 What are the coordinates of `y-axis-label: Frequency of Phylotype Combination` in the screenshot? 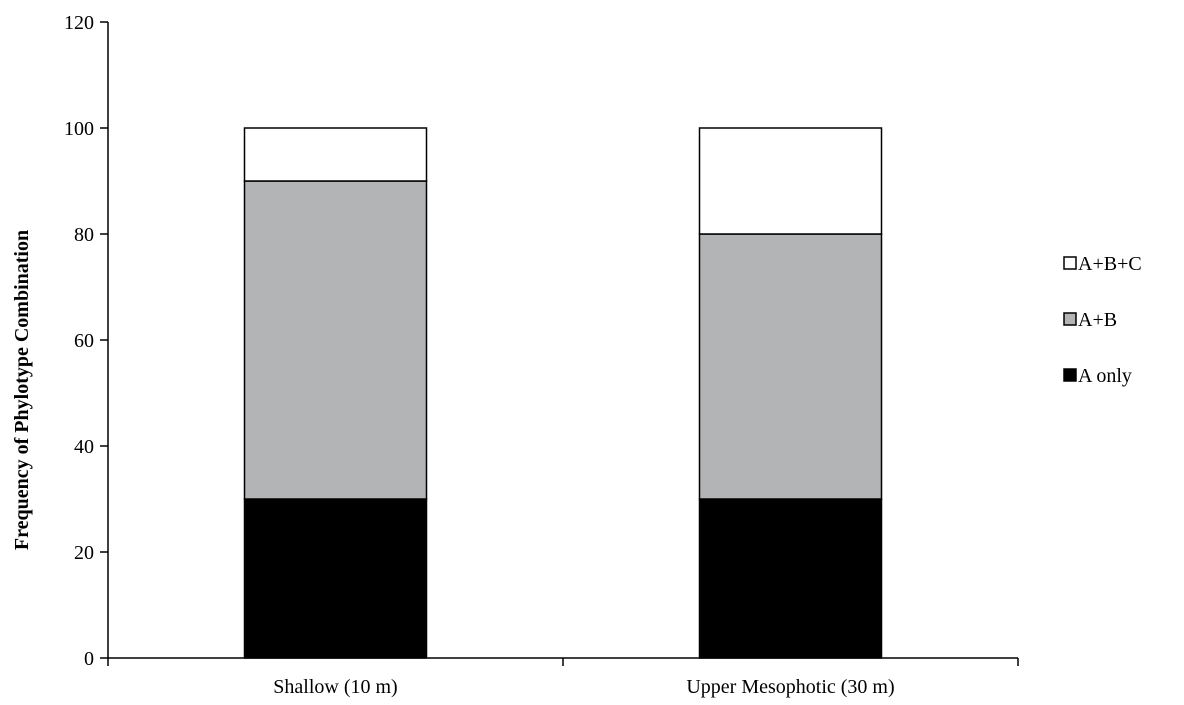 It's located at (22, 390).